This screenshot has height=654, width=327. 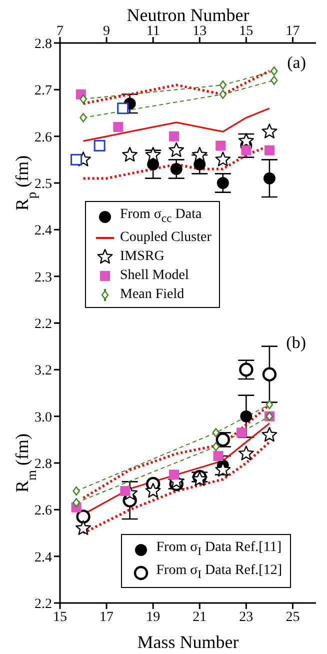 What do you see at coordinates (153, 617) in the screenshot?
I see `x-tick-label: 19` at bounding box center [153, 617].